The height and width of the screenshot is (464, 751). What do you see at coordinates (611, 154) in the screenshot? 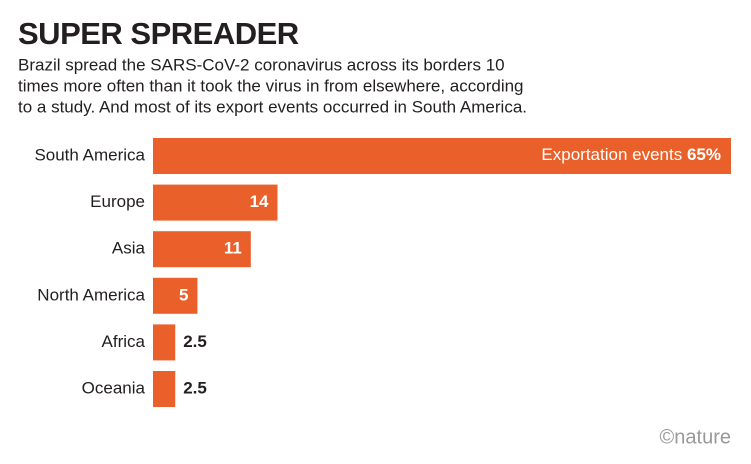
I see `annotation: Exportation events` at bounding box center [611, 154].